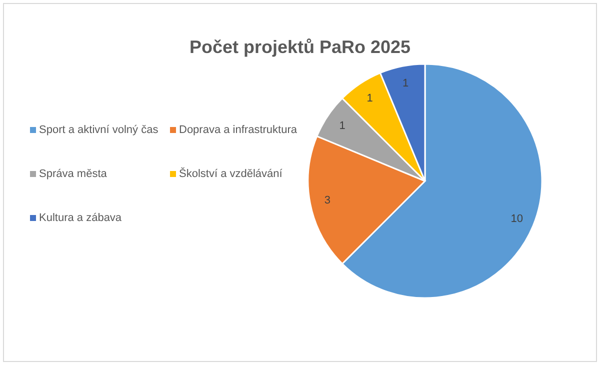  I want to click on legend-label: Sport a aktivní volný čas, so click(99, 130).